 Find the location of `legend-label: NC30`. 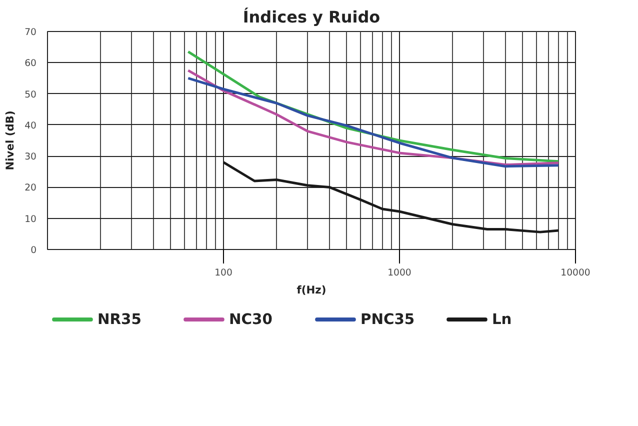

legend-label: NC30 is located at coordinates (250, 319).